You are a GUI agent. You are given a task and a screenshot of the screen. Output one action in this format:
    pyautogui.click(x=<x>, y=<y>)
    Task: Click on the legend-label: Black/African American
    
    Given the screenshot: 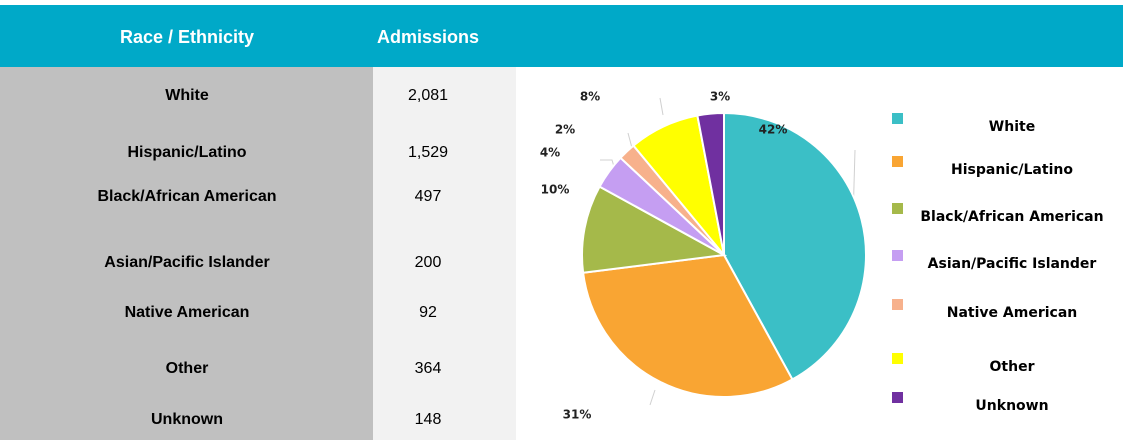 What is the action you would take?
    pyautogui.click(x=1011, y=217)
    